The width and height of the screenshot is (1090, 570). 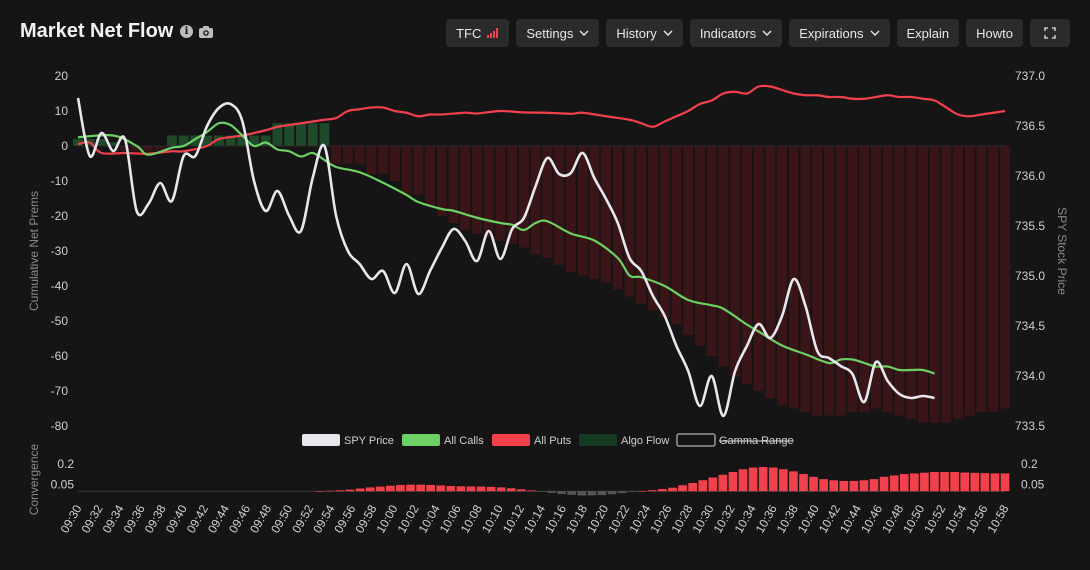 I want to click on y-tick-label: -30, so click(x=60, y=251).